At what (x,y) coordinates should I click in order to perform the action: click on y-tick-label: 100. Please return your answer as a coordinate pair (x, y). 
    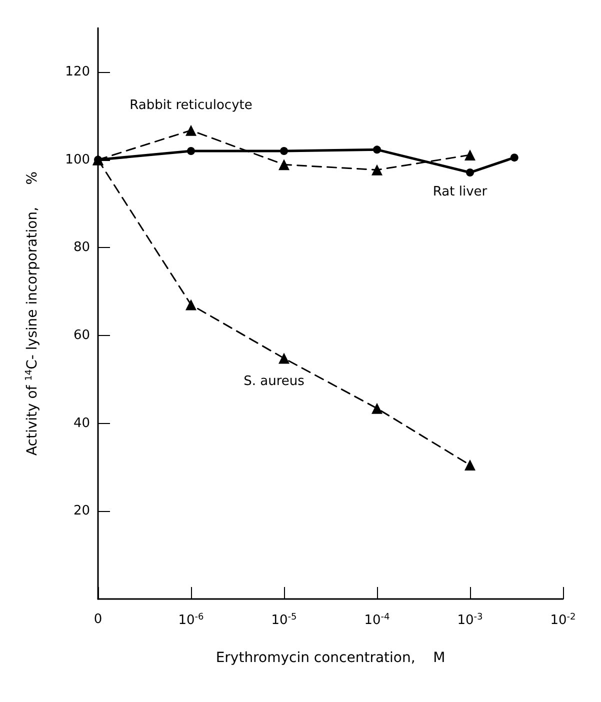
    Looking at the image, I should click on (77, 160).